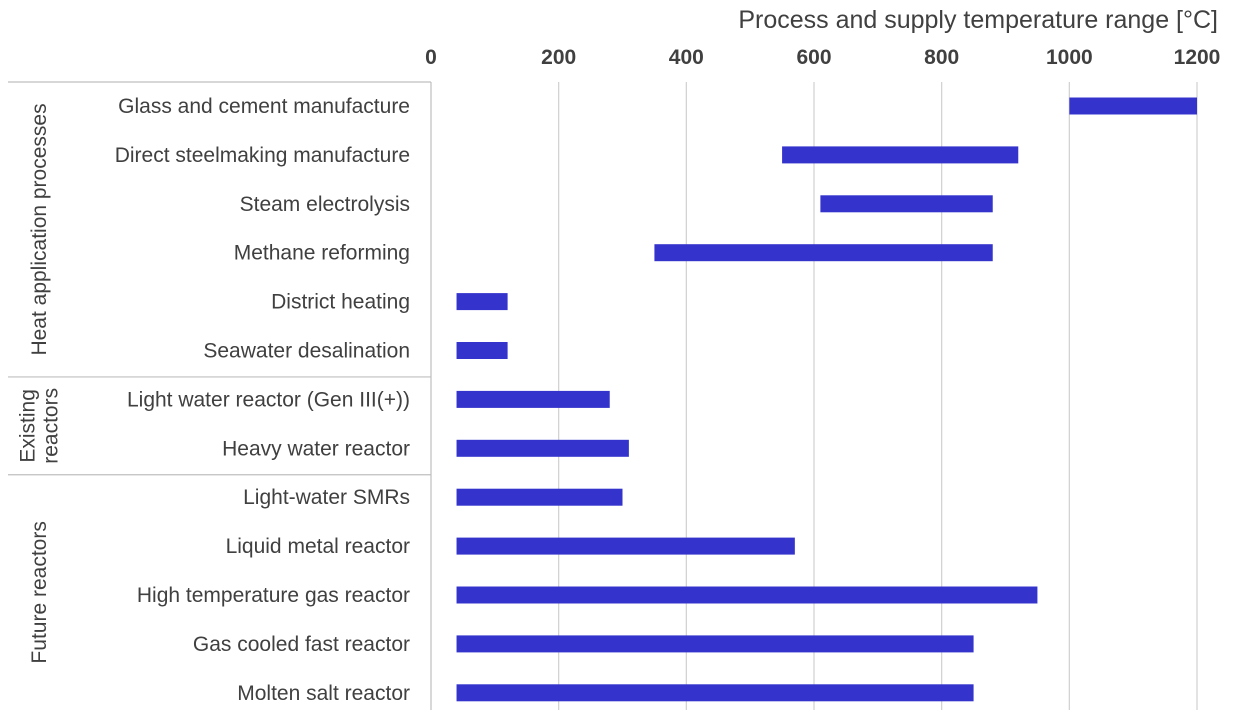 The height and width of the screenshot is (713, 1235). Describe the element at coordinates (264, 106) in the screenshot. I see `category-label: Glass and cement manufacture` at that location.